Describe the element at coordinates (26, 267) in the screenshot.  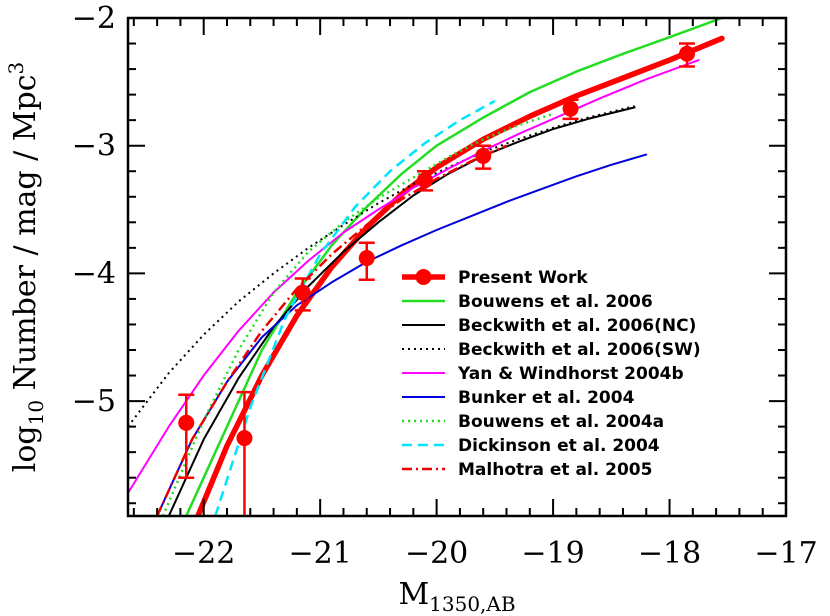
I see `y-axis-label: log10 Number / mag / Mpc3` at that location.